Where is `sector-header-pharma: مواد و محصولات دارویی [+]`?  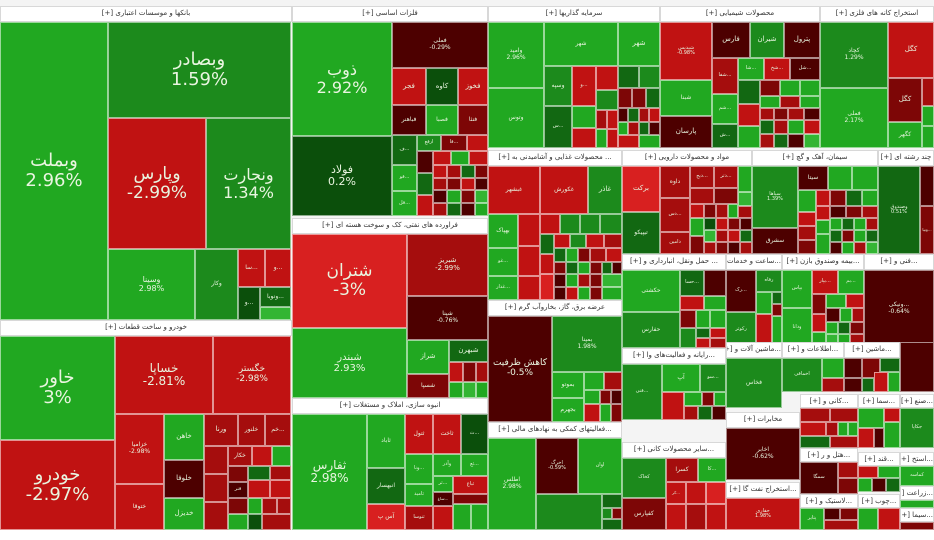 sector-header-pharma: مواد و محصولات دارویی [+] is located at coordinates (687, 158).